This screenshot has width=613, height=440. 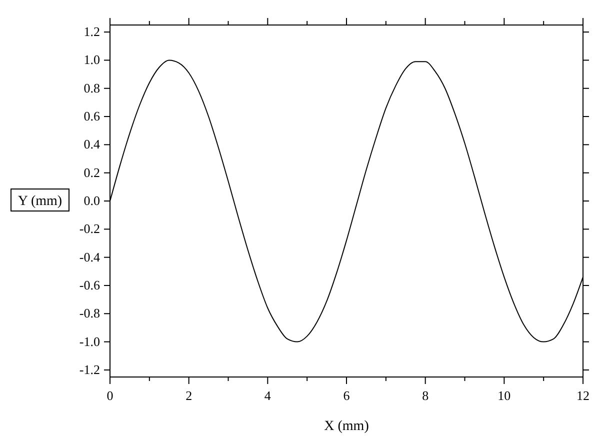 What do you see at coordinates (346, 395) in the screenshot?
I see `x-tick-label: 6` at bounding box center [346, 395].